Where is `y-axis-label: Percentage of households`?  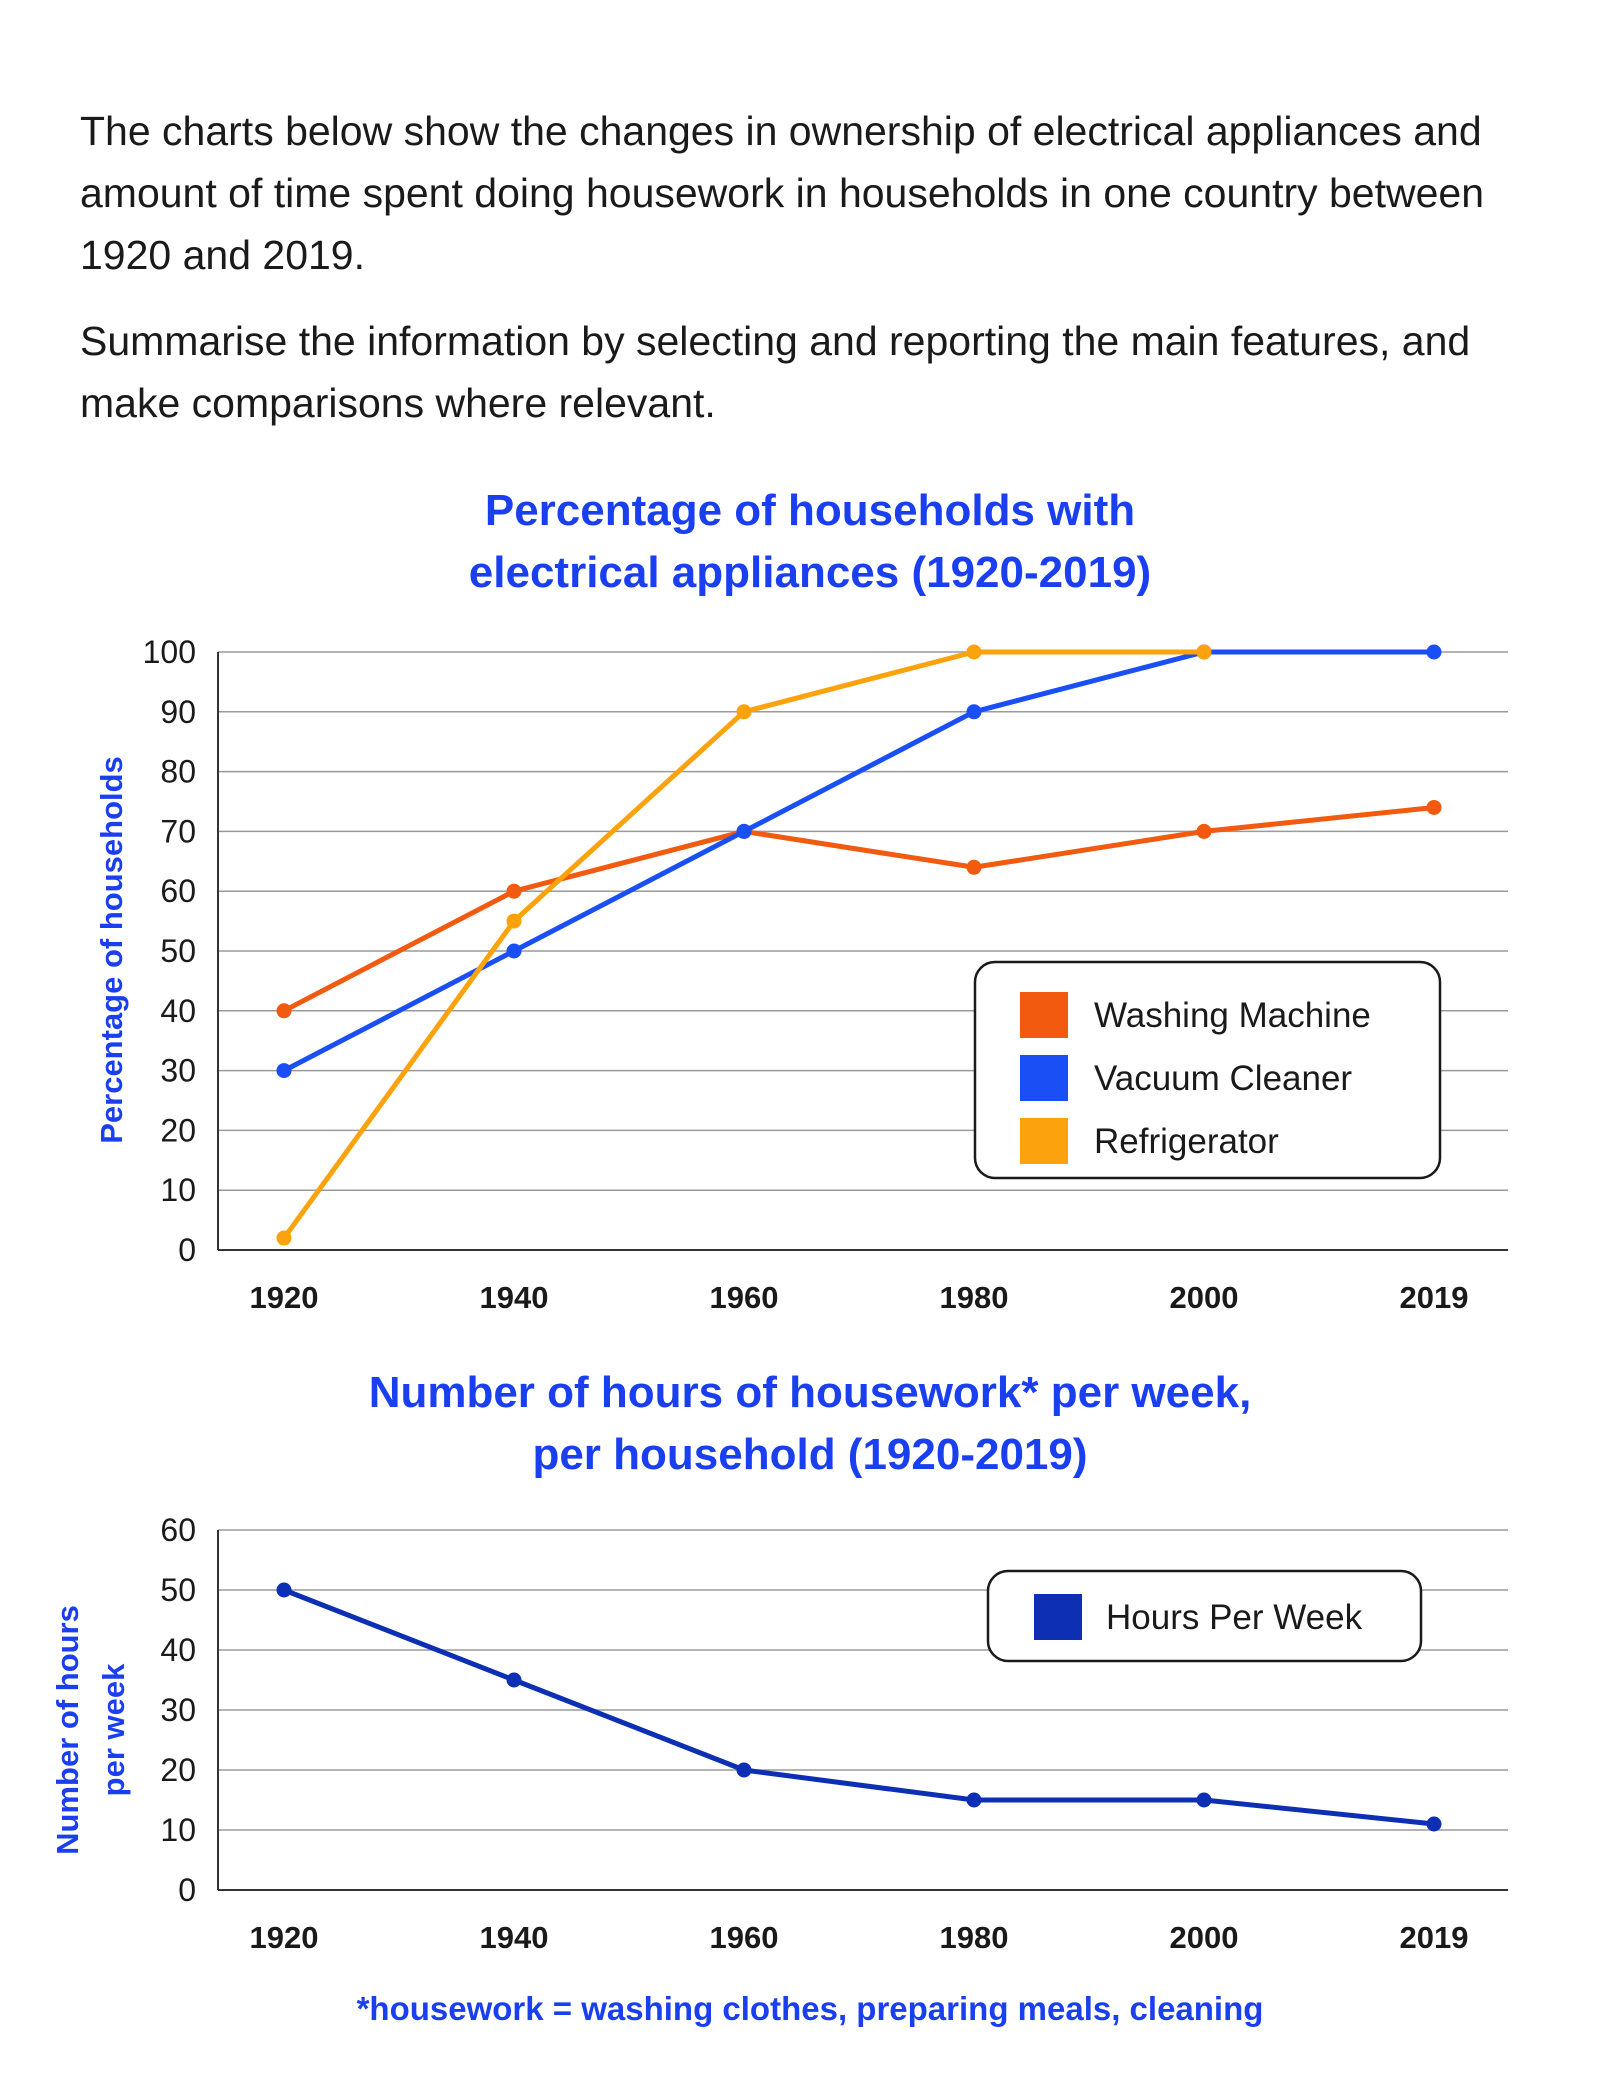
y-axis-label: Percentage of households is located at coordinates (111, 950).